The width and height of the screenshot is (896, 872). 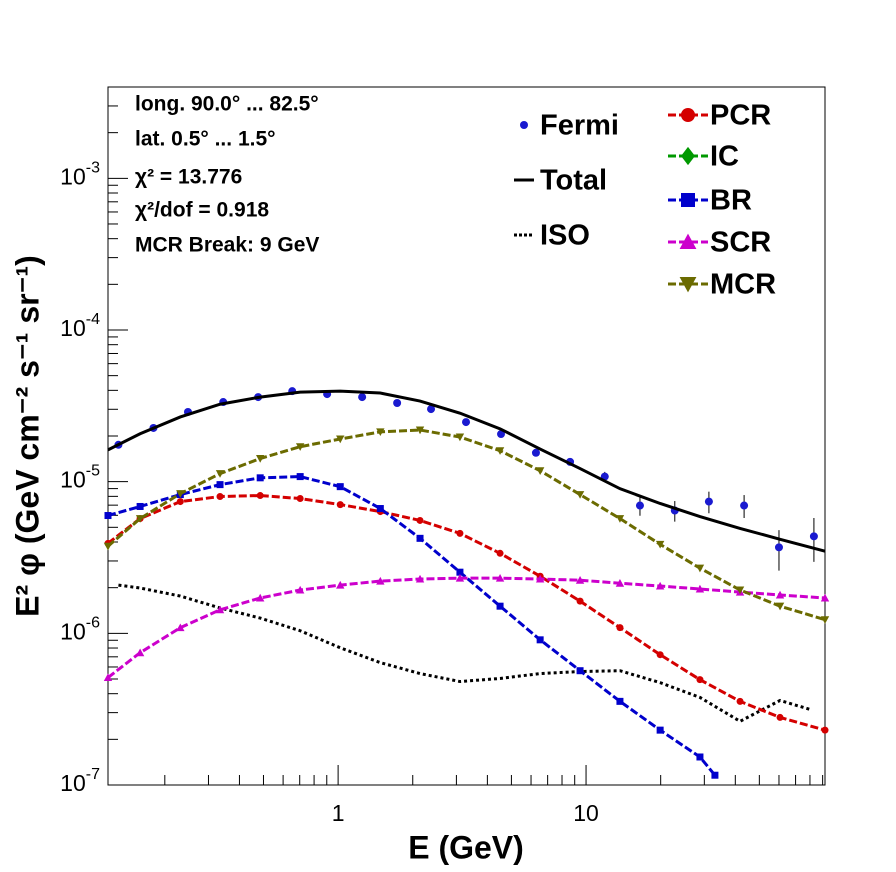 What do you see at coordinates (93, 471) in the screenshot?
I see `y-tick-exponent: -5` at bounding box center [93, 471].